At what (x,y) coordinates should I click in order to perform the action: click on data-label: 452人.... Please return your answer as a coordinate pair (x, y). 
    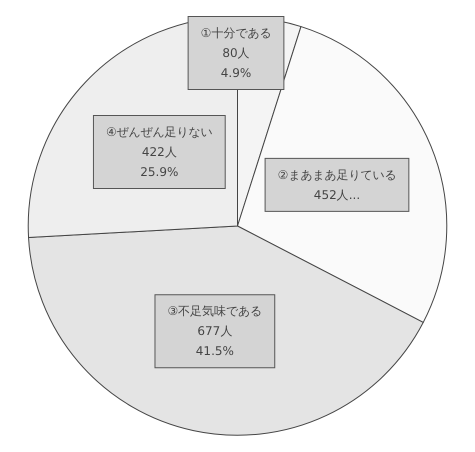
    Looking at the image, I should click on (337, 195).